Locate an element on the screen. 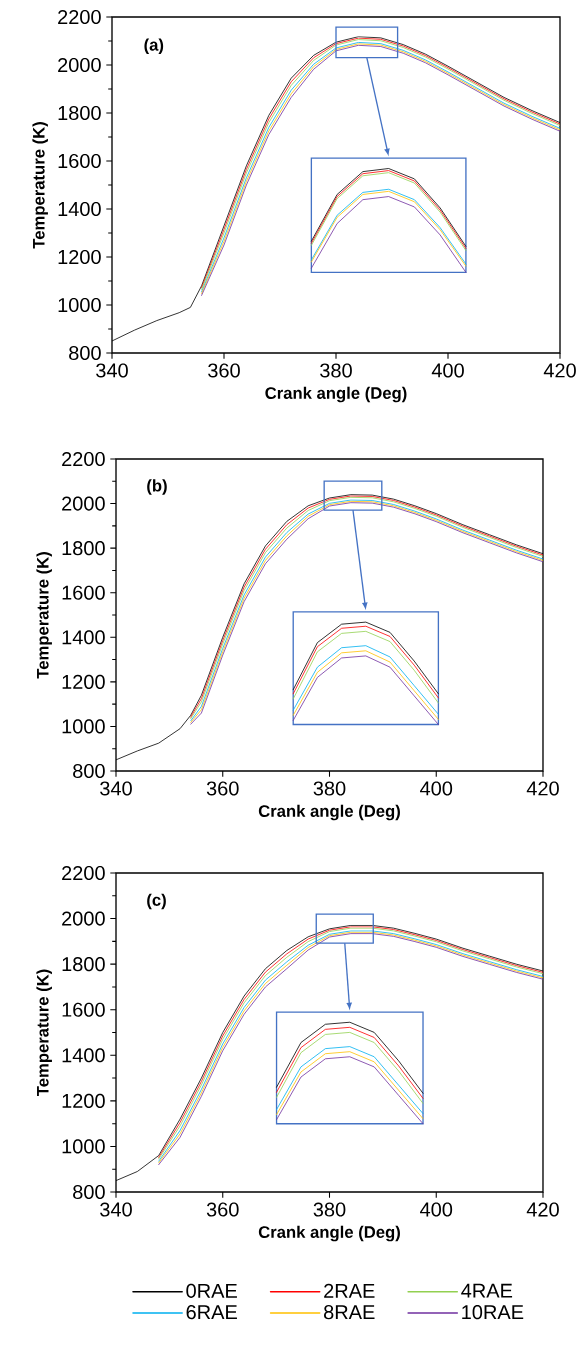  legend-label: 4RAE is located at coordinates (487, 1290).